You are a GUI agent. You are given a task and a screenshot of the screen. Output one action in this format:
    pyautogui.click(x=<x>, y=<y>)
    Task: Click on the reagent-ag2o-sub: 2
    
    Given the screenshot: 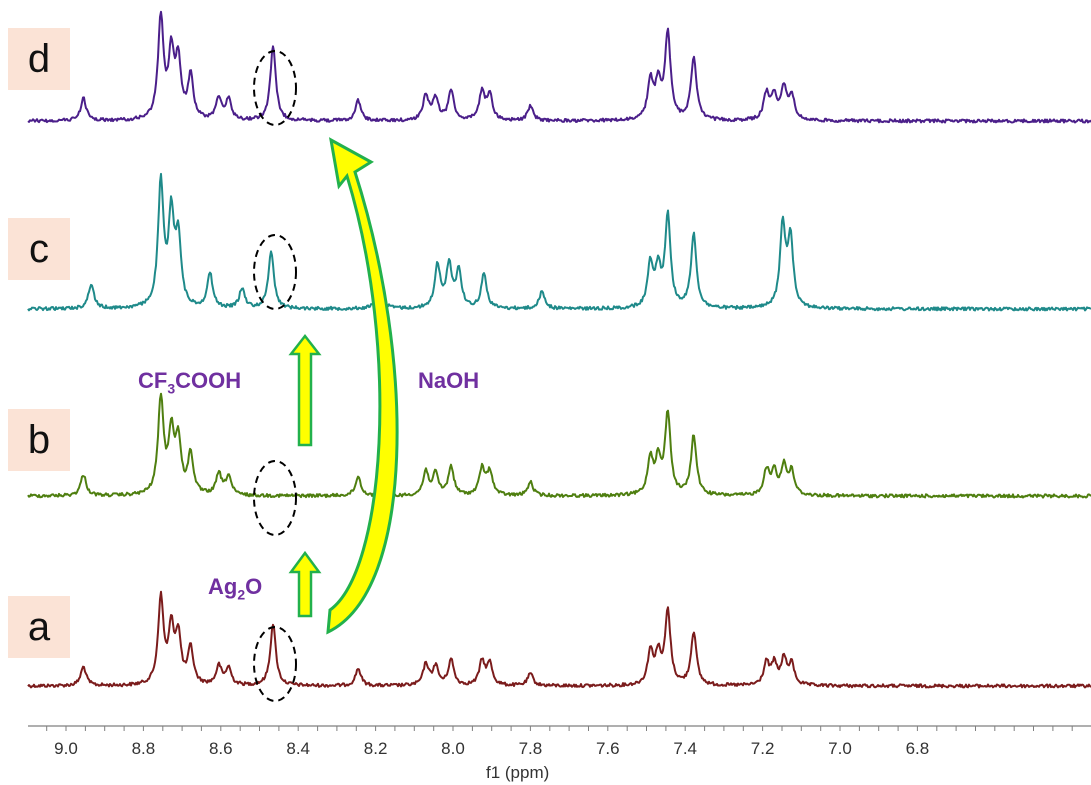 What is the action you would take?
    pyautogui.click(x=241, y=594)
    